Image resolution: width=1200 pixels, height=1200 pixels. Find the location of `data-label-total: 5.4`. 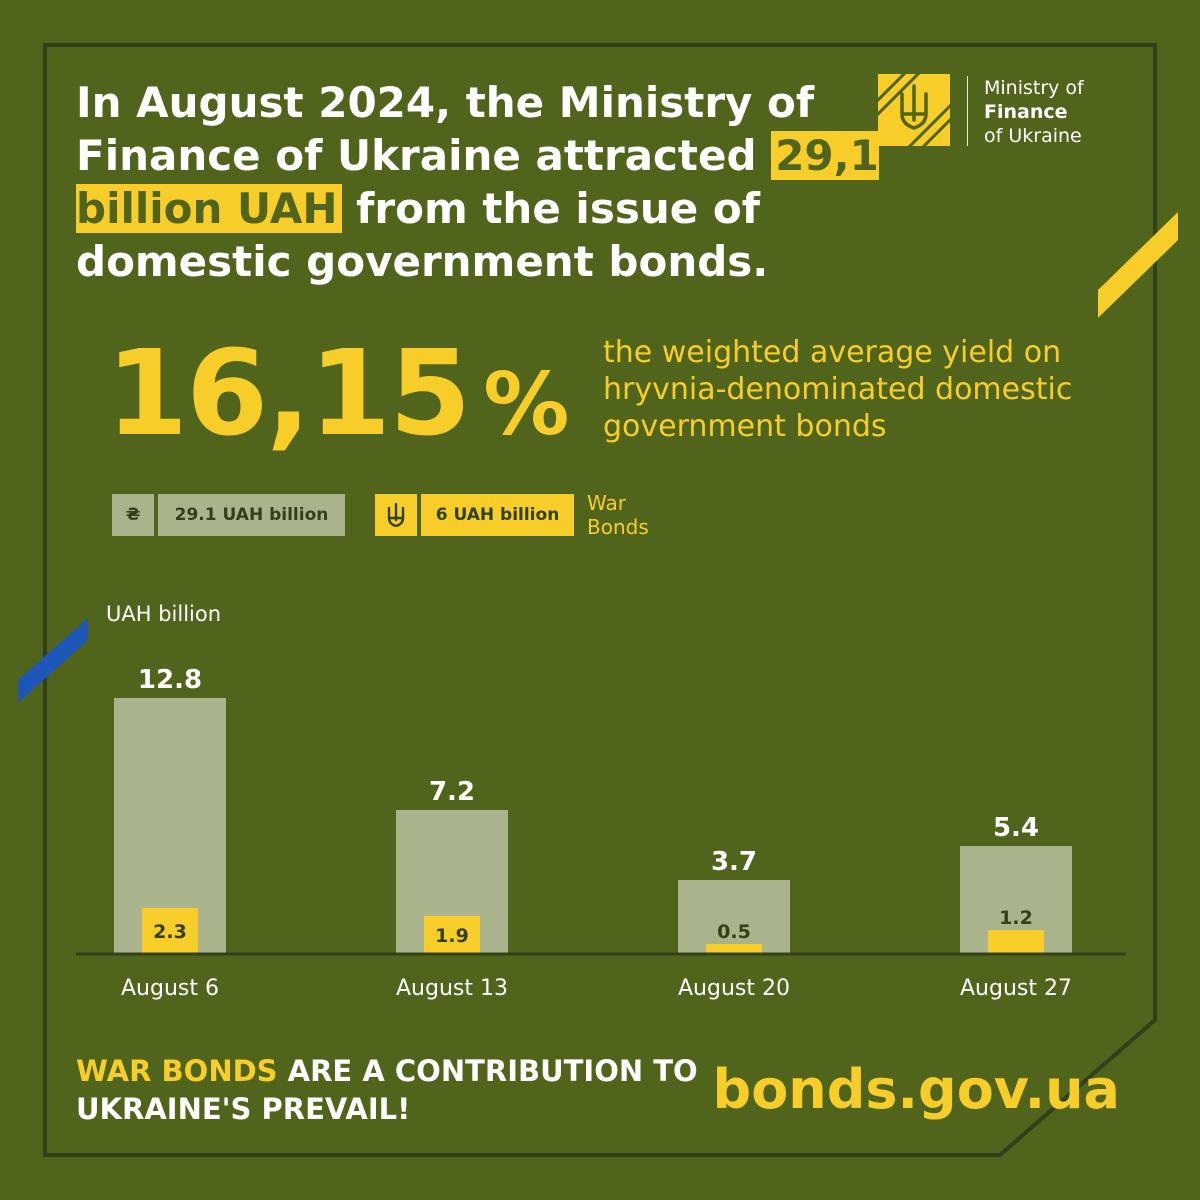

data-label-total: 5.4 is located at coordinates (1016, 828).